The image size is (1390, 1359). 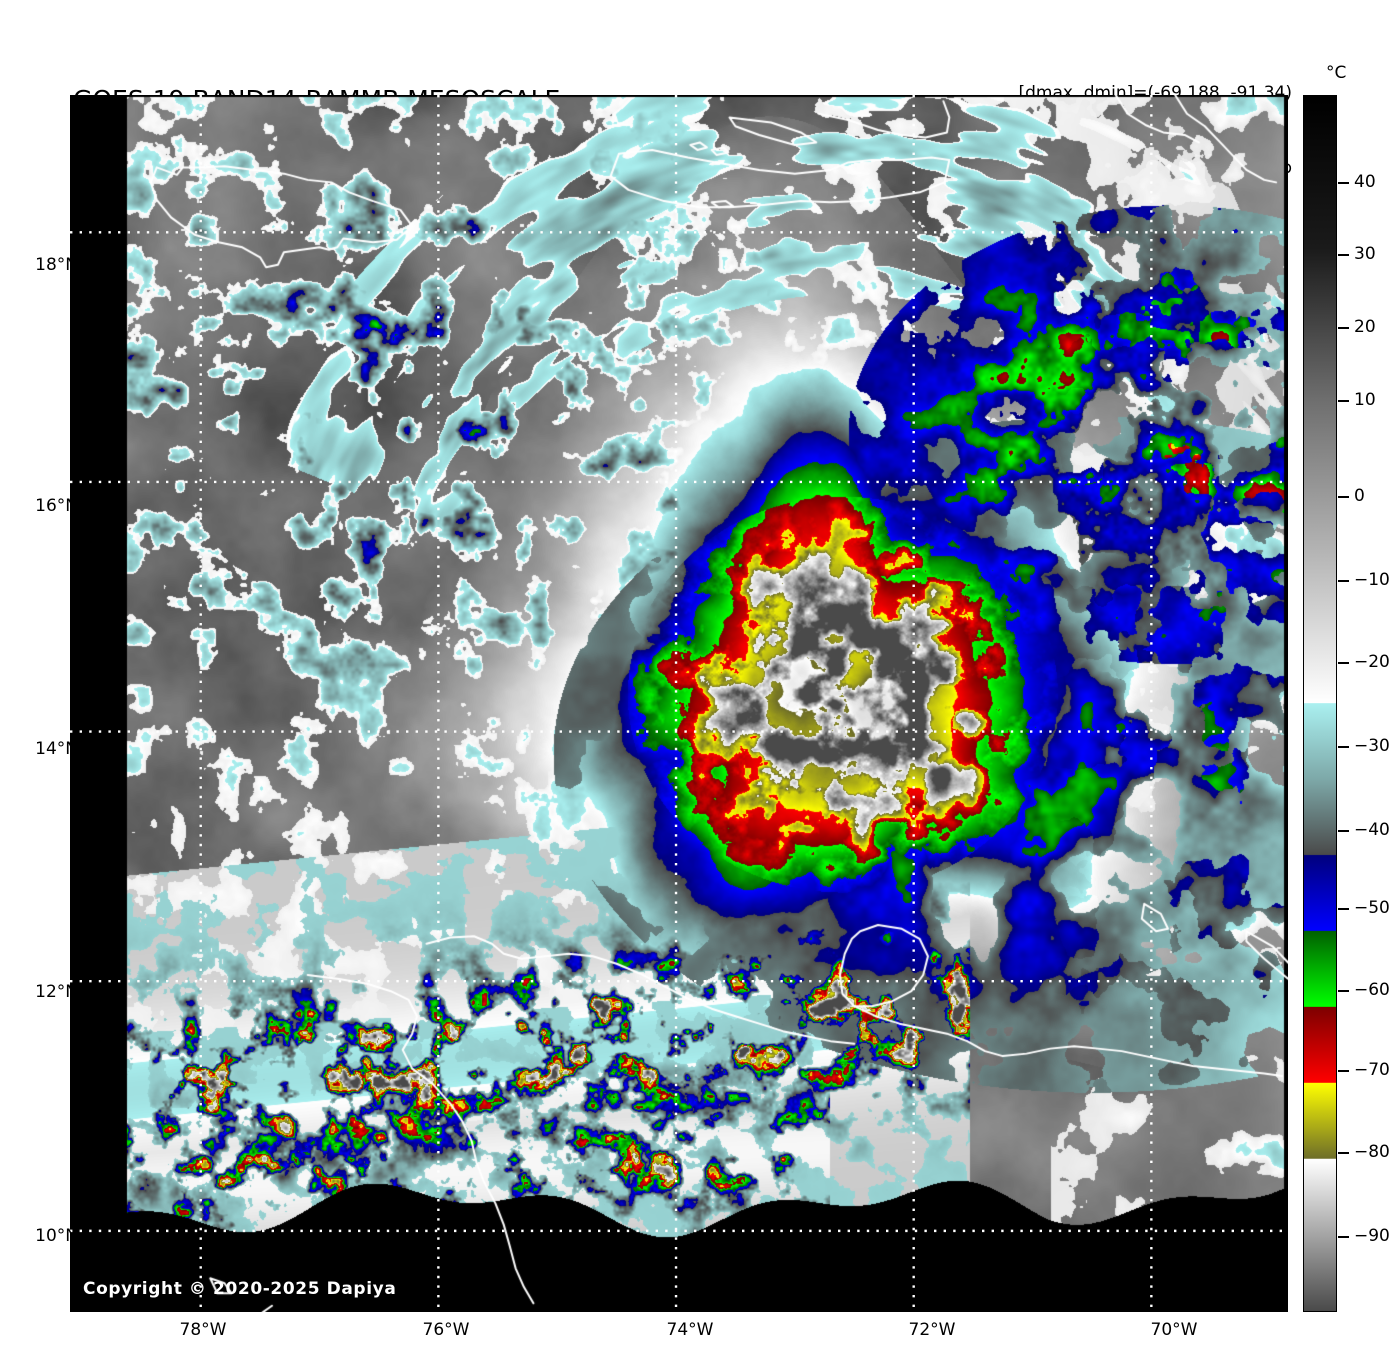 What do you see at coordinates (1336, 73) in the screenshot?
I see `colorbar-unit-label: °C` at bounding box center [1336, 73].